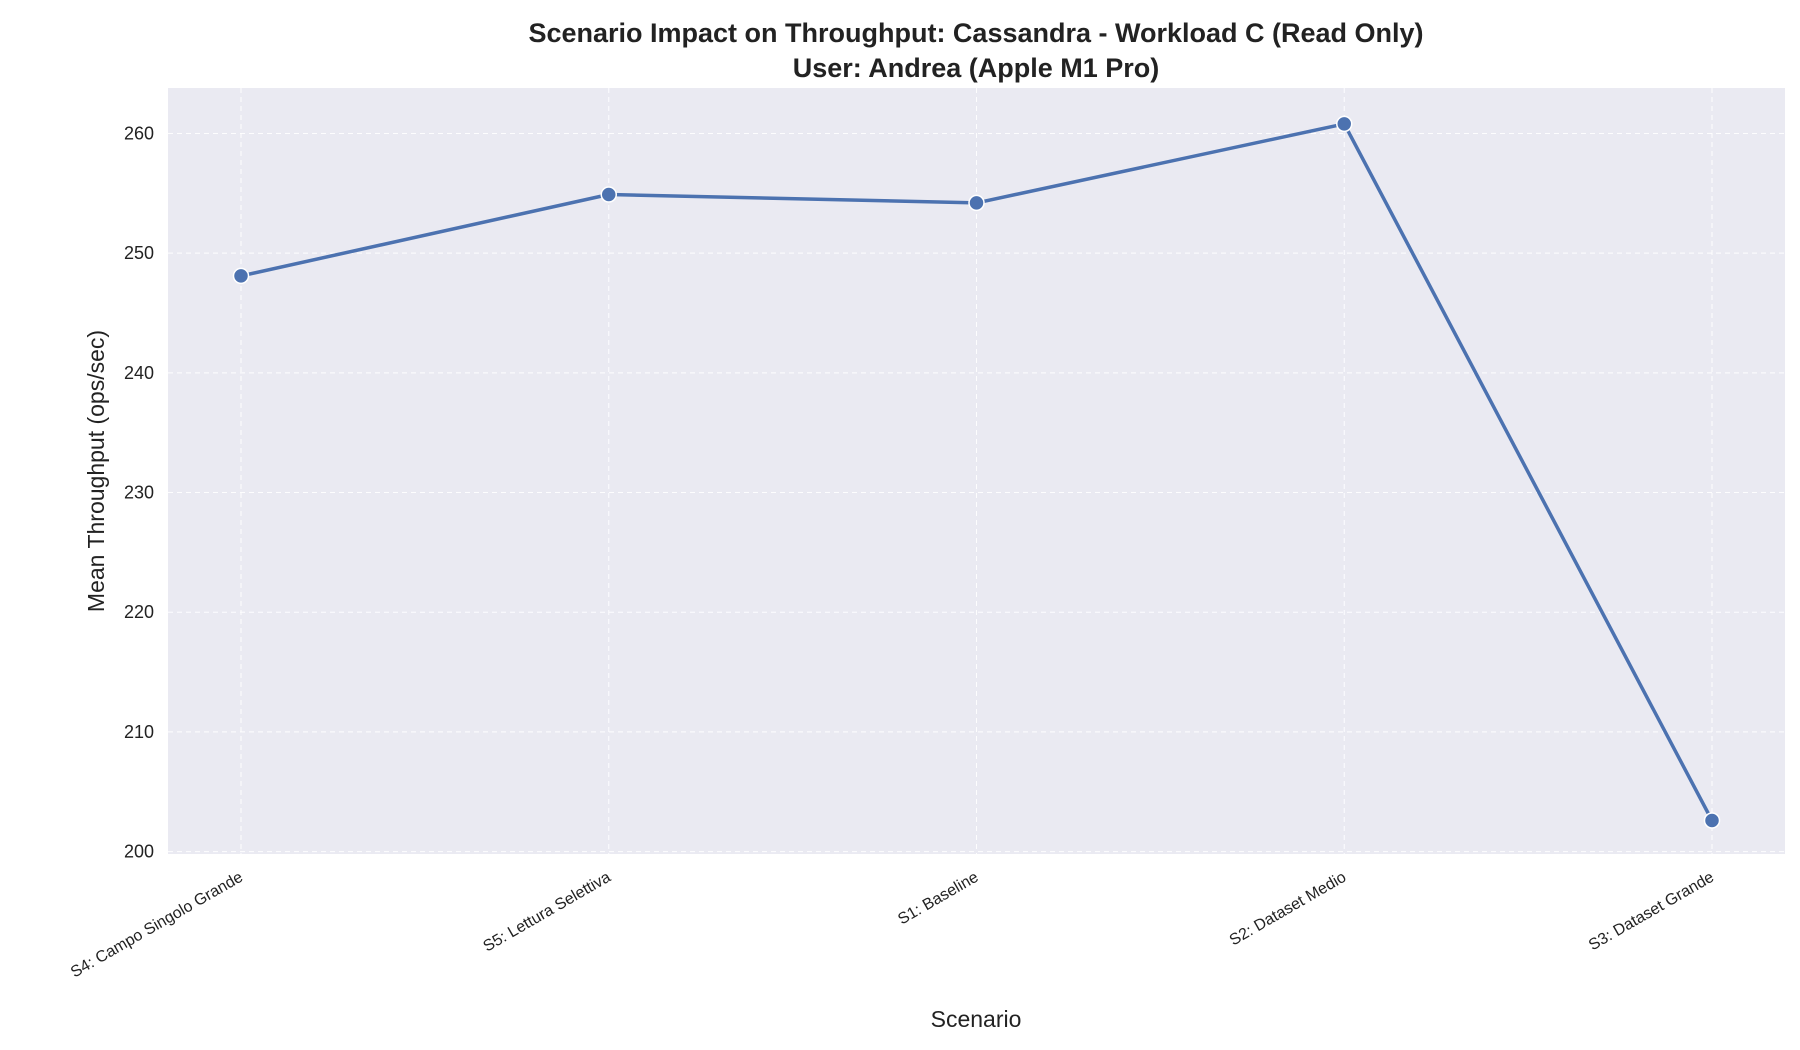 The image size is (1800, 1050). What do you see at coordinates (139, 133) in the screenshot?
I see `y-tick-label: 260` at bounding box center [139, 133].